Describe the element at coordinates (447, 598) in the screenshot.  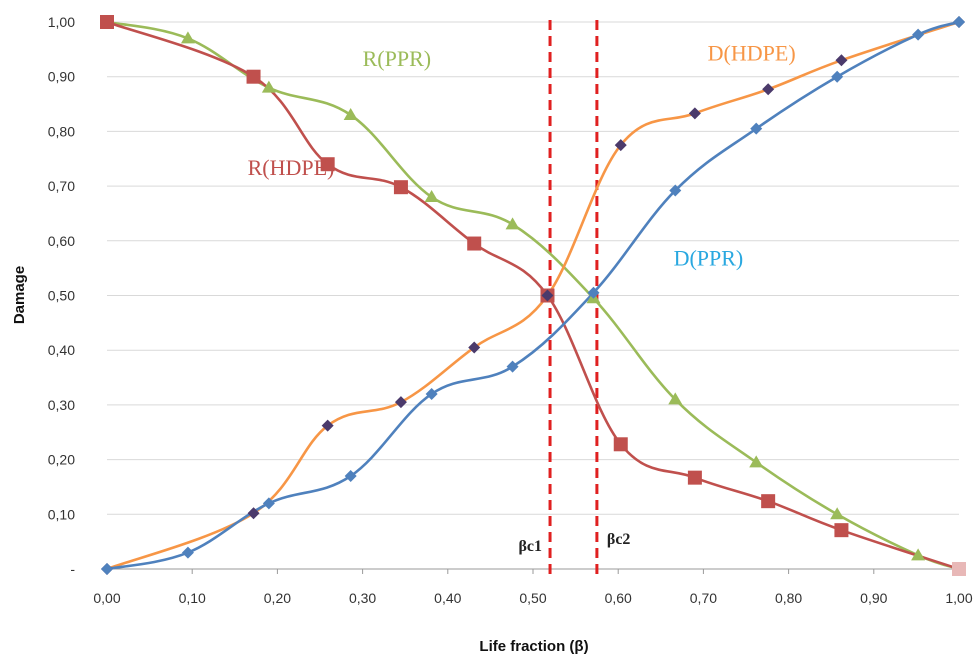
I see `x-tick-label: 0,40` at that location.